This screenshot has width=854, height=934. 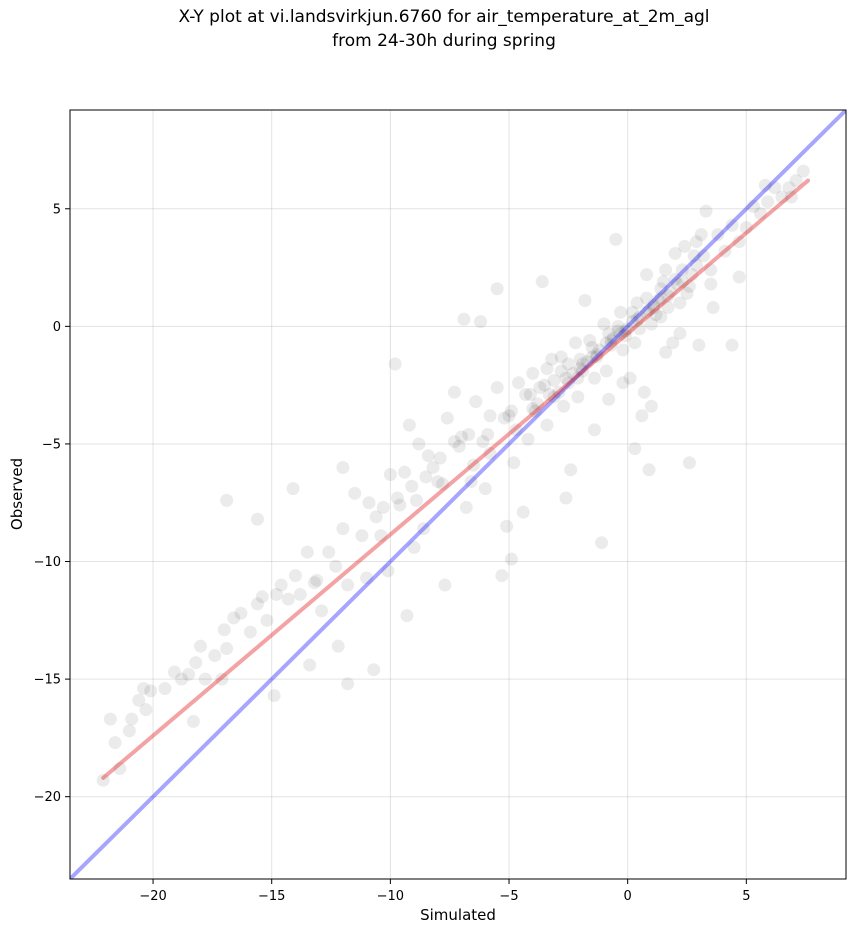 What do you see at coordinates (628, 896) in the screenshot?
I see `x-tick-label: 0` at bounding box center [628, 896].